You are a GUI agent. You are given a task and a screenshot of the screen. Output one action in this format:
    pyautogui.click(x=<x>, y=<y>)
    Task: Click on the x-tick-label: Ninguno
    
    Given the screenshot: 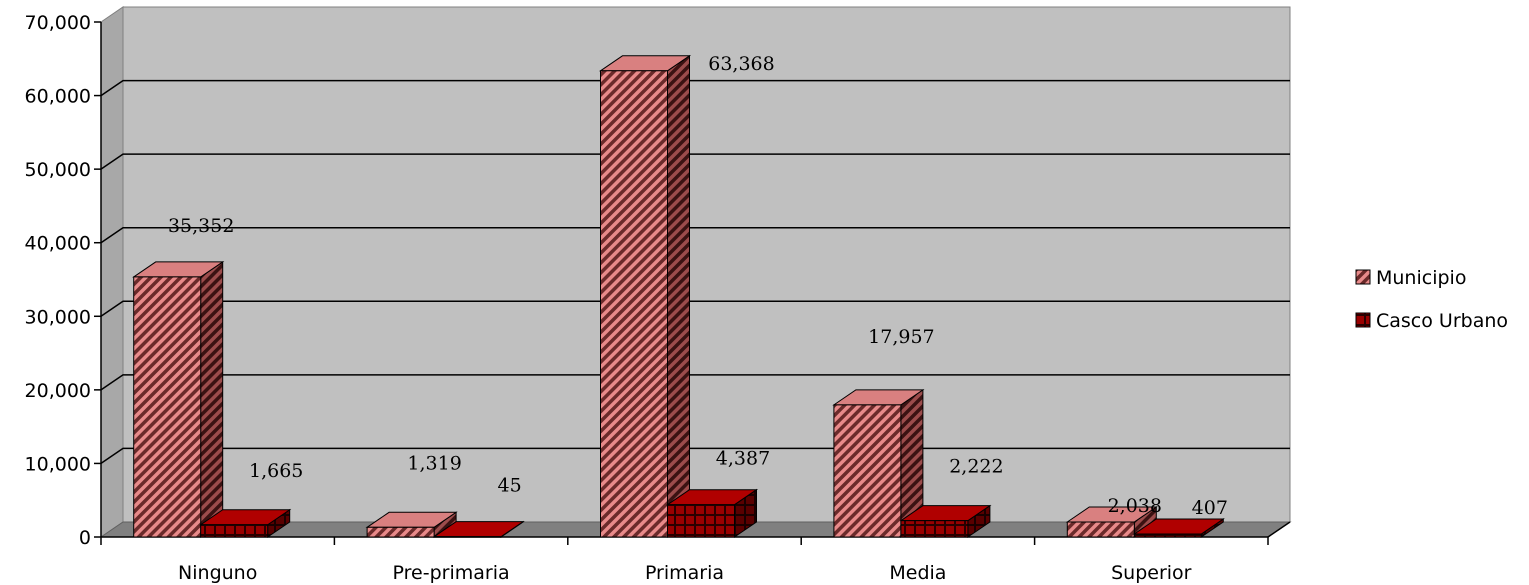 What is the action you would take?
    pyautogui.click(x=217, y=573)
    